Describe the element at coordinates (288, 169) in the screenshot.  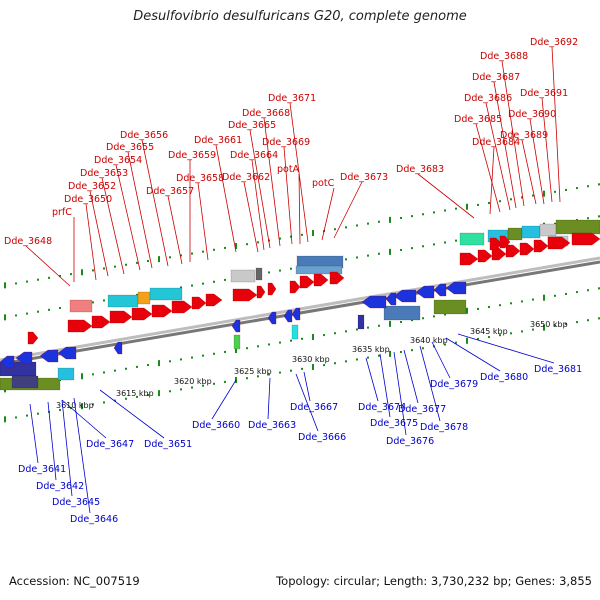
I see `forward-gene-label: potA` at that location.